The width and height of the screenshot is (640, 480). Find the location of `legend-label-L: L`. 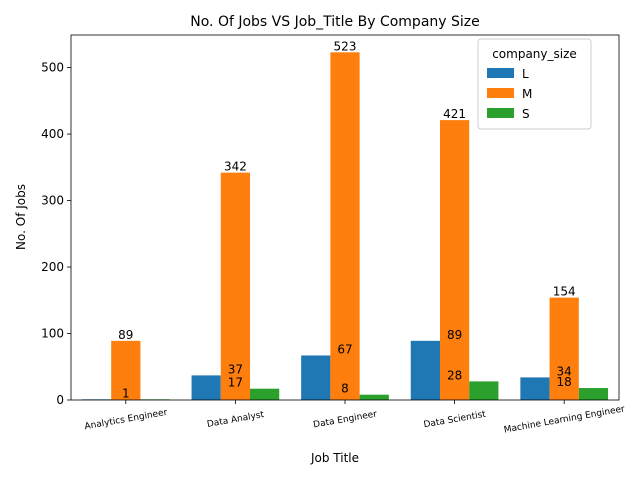

legend-label-L: L is located at coordinates (525, 74).